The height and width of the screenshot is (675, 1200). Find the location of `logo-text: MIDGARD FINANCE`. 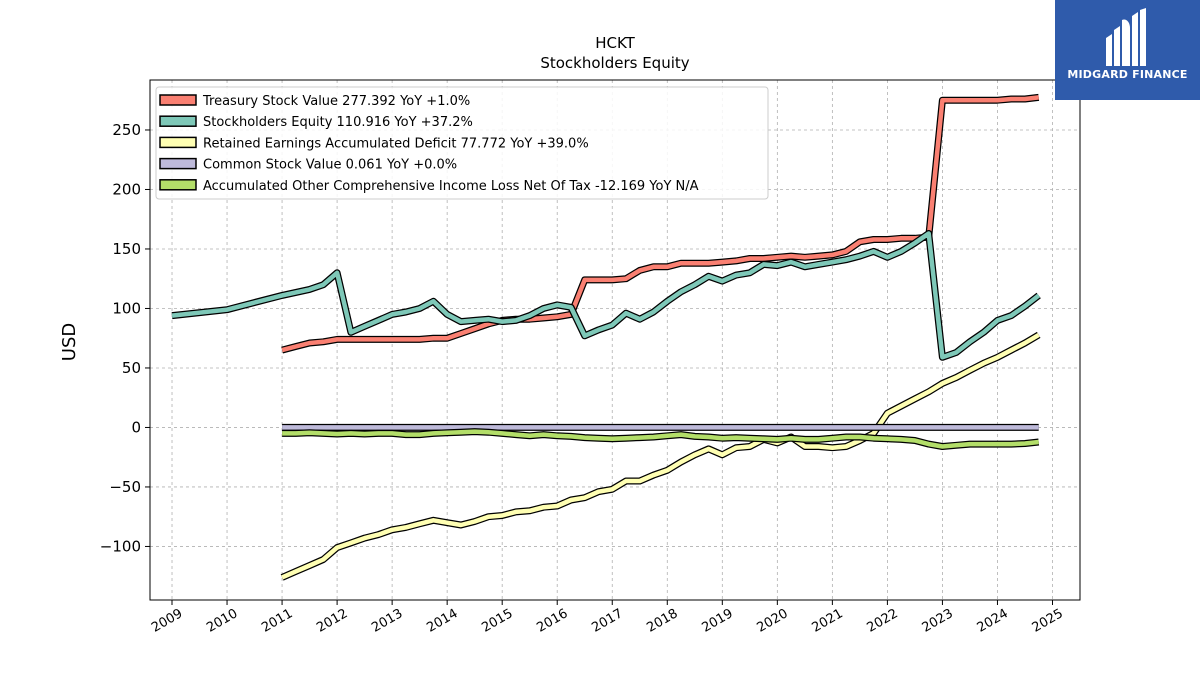

logo-text: MIDGARD FINANCE is located at coordinates (1127, 74).